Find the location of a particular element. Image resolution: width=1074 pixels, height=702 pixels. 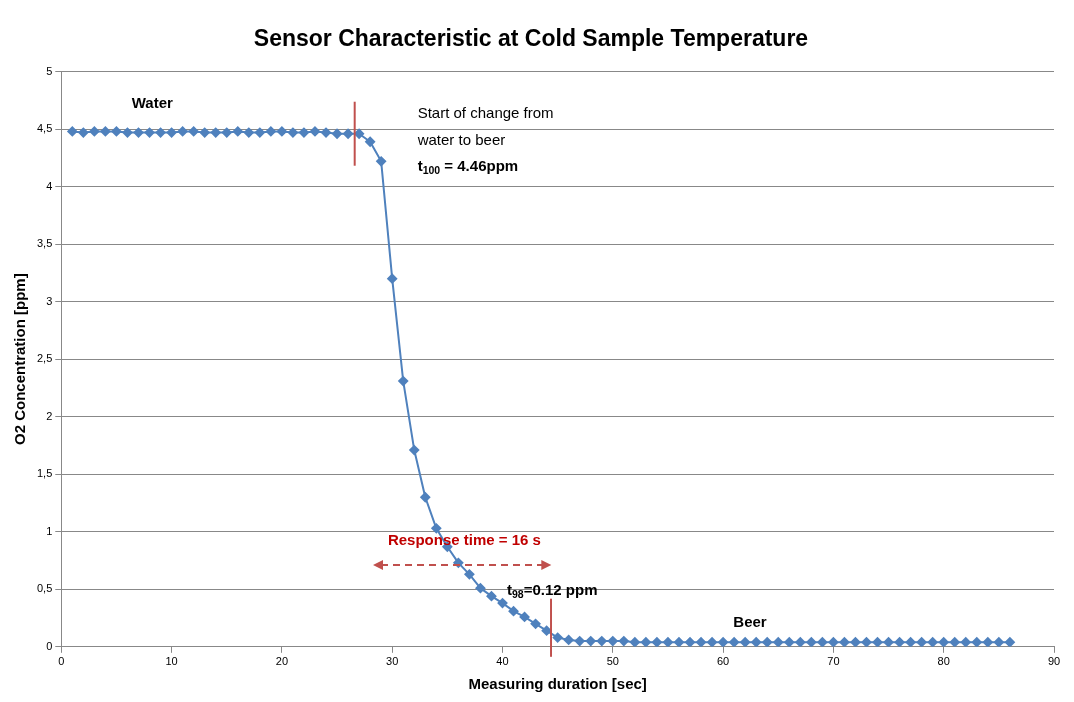

x-tick-label: 40 is located at coordinates (502, 661).